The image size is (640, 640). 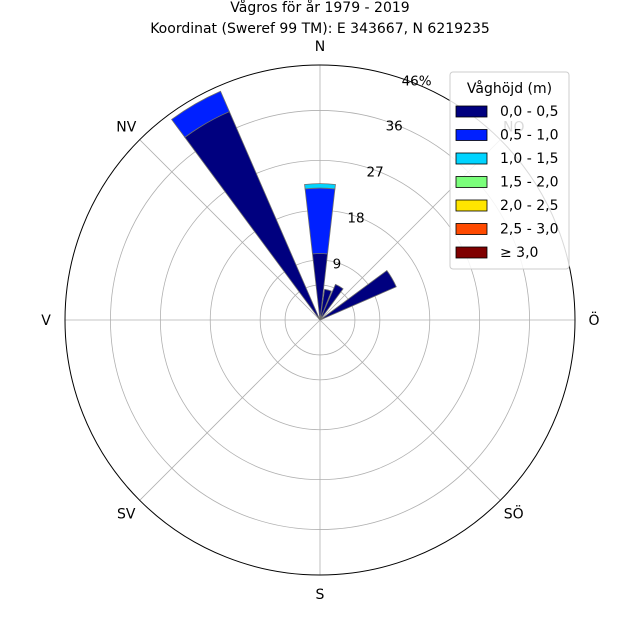 What do you see at coordinates (514, 514) in the screenshot?
I see `direction-label: SÖ` at bounding box center [514, 514].